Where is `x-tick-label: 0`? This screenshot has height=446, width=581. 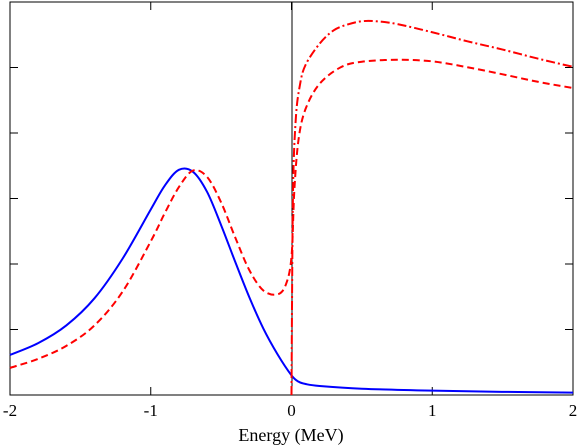
x-tick-label: 0 is located at coordinates (291, 410).